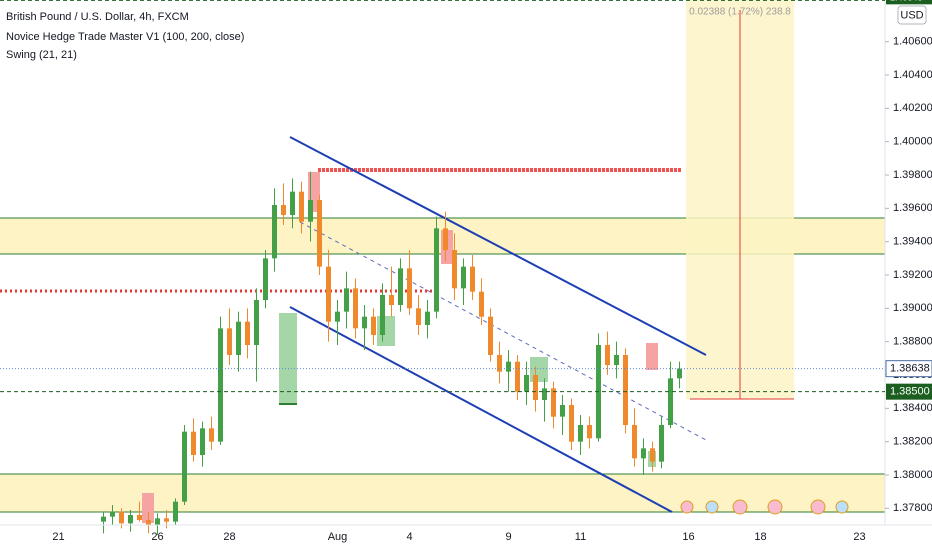  I want to click on chart-title: British Pound / U.S. Dollar, 4h, FXCM, so click(97, 17).